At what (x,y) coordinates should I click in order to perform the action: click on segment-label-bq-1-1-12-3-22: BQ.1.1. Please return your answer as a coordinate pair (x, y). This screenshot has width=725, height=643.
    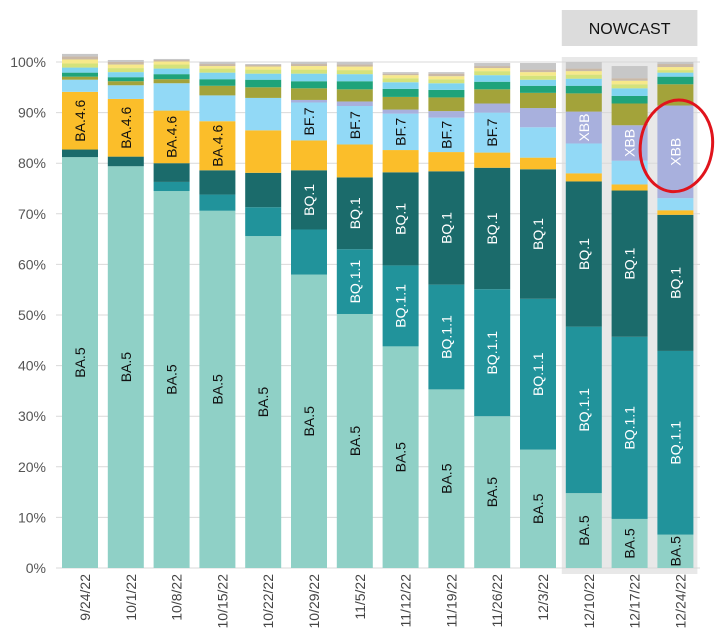
    Looking at the image, I should click on (538, 374).